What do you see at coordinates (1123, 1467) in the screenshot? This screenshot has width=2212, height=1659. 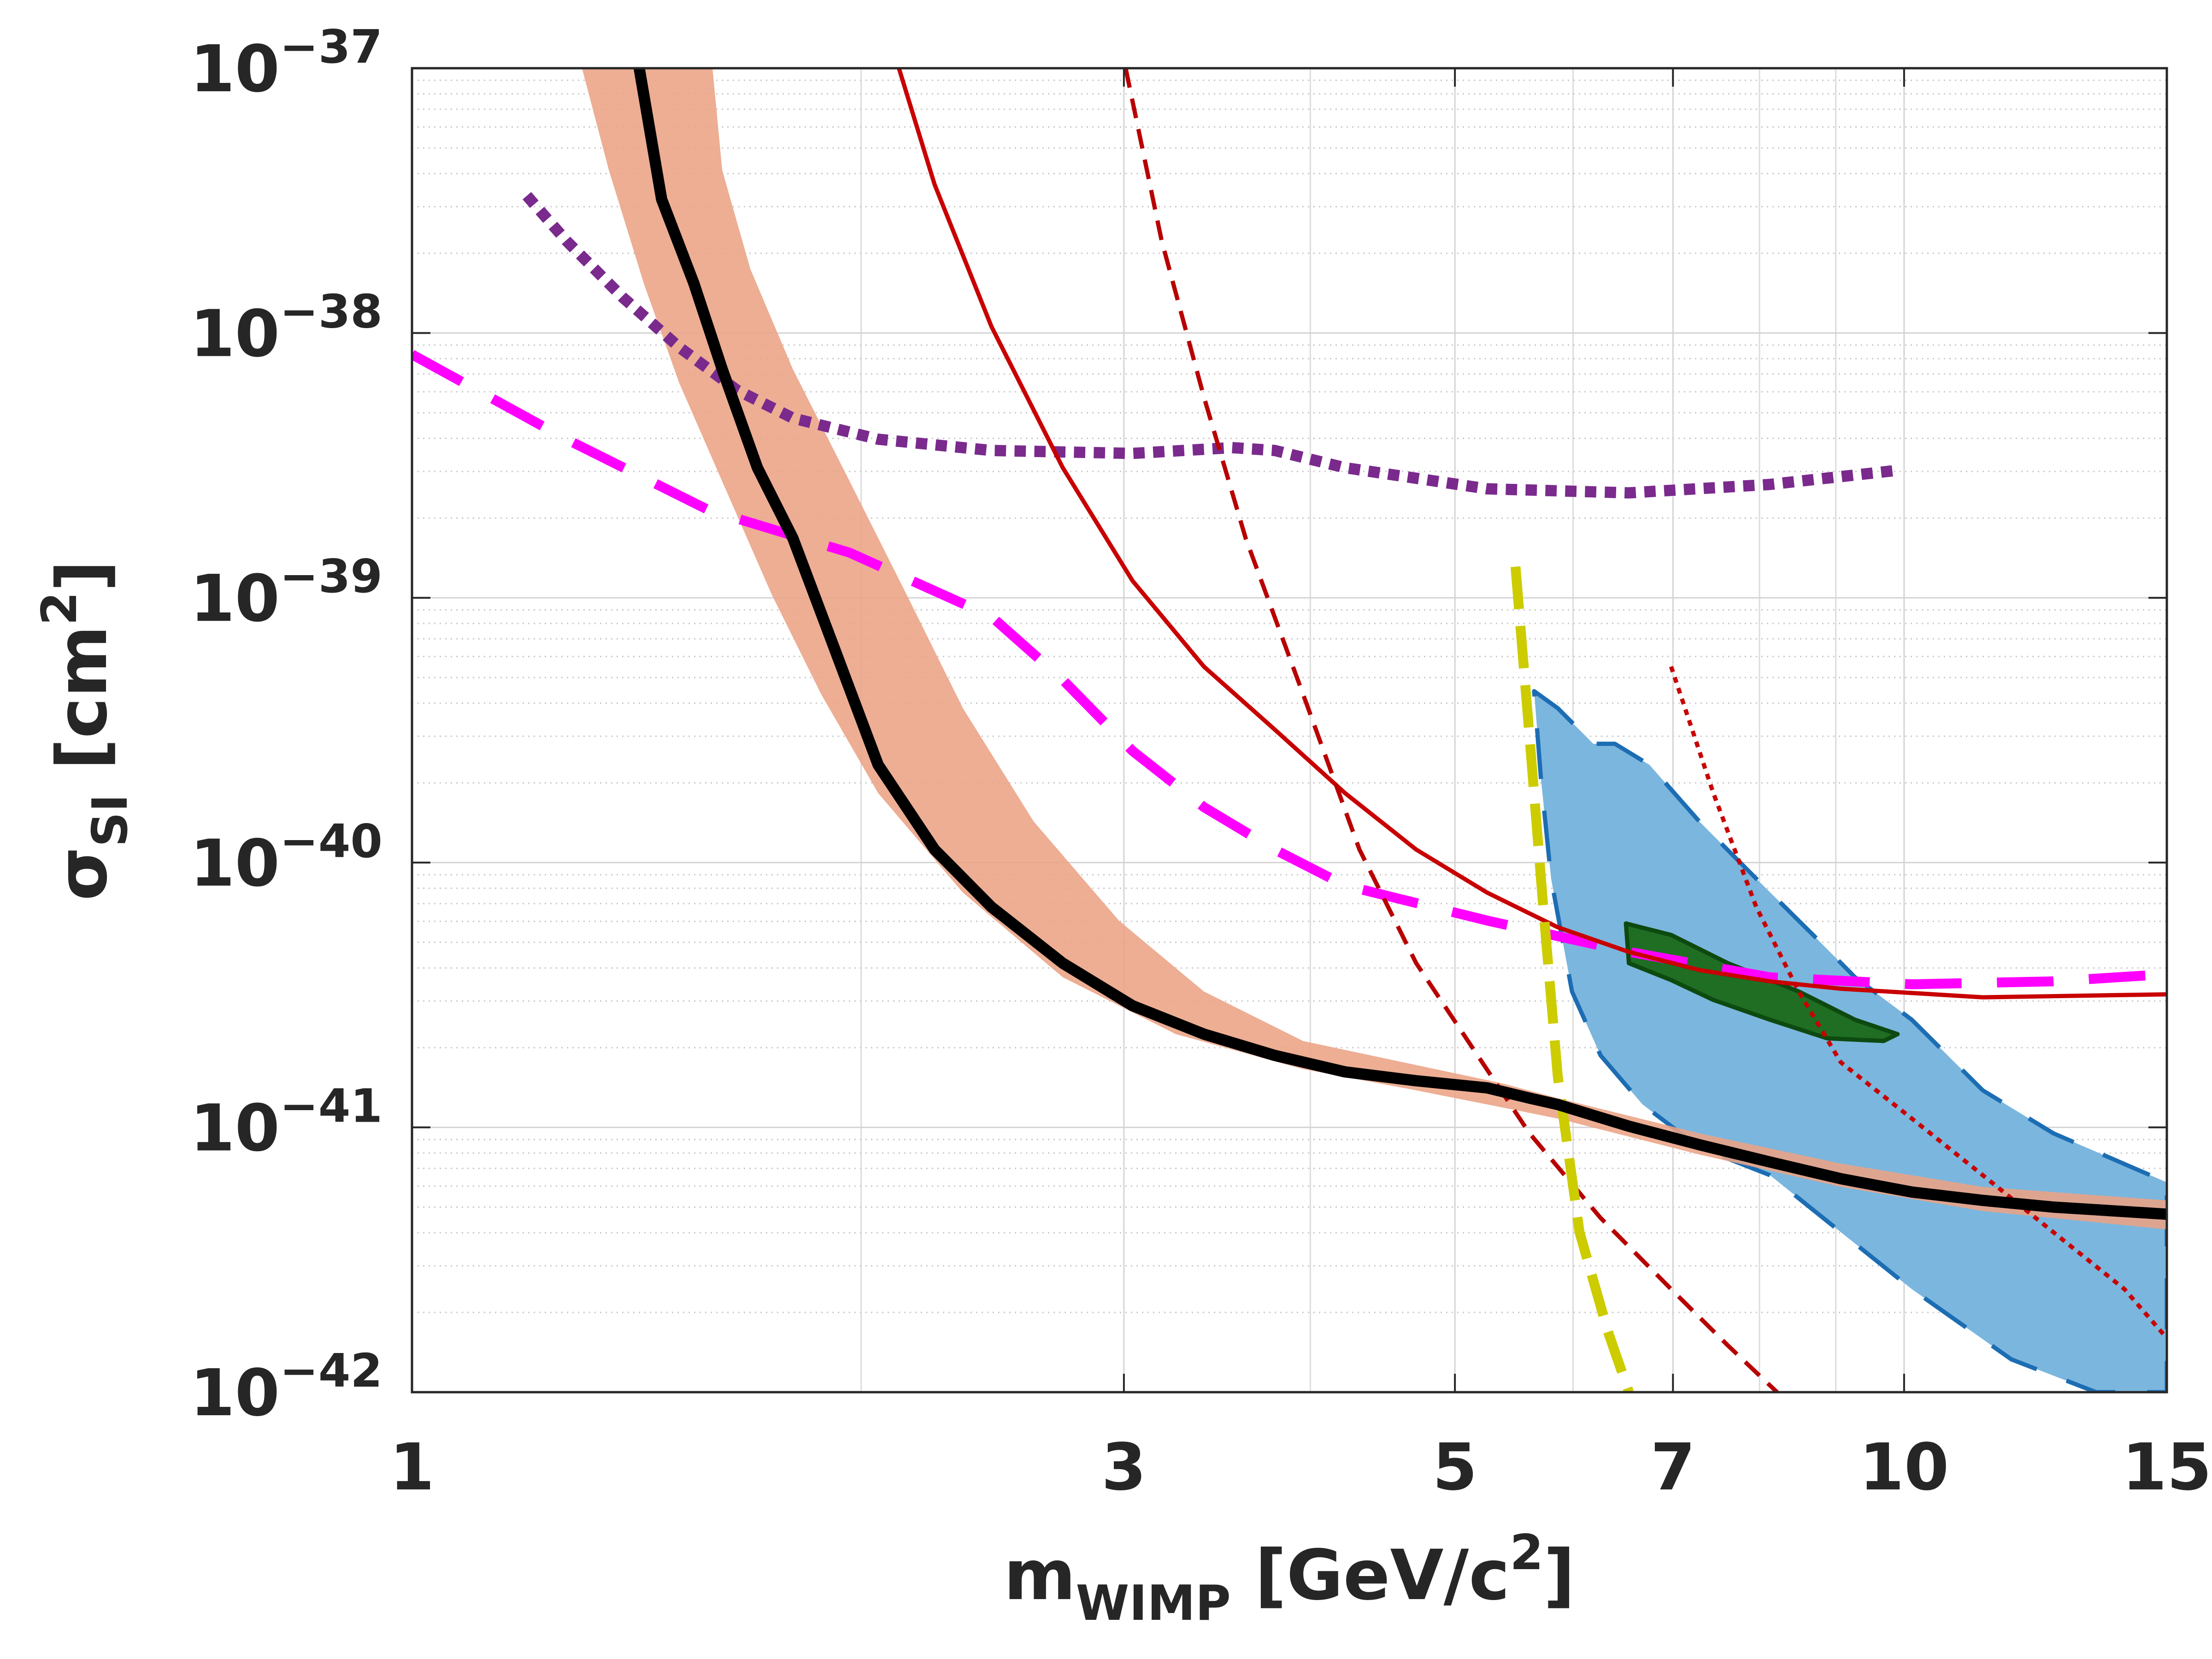 I see `x-tick-label: 3` at bounding box center [1123, 1467].